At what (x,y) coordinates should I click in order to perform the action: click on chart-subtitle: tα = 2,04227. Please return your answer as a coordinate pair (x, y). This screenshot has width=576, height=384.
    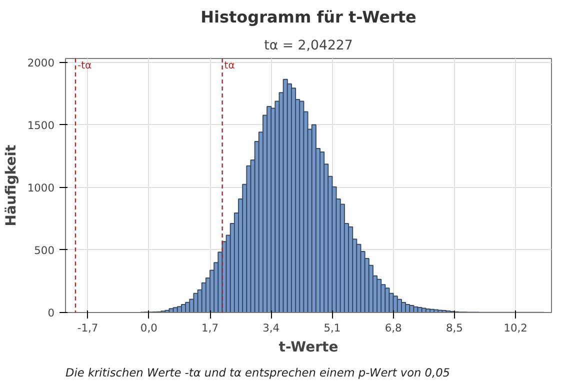
    Looking at the image, I should click on (308, 46).